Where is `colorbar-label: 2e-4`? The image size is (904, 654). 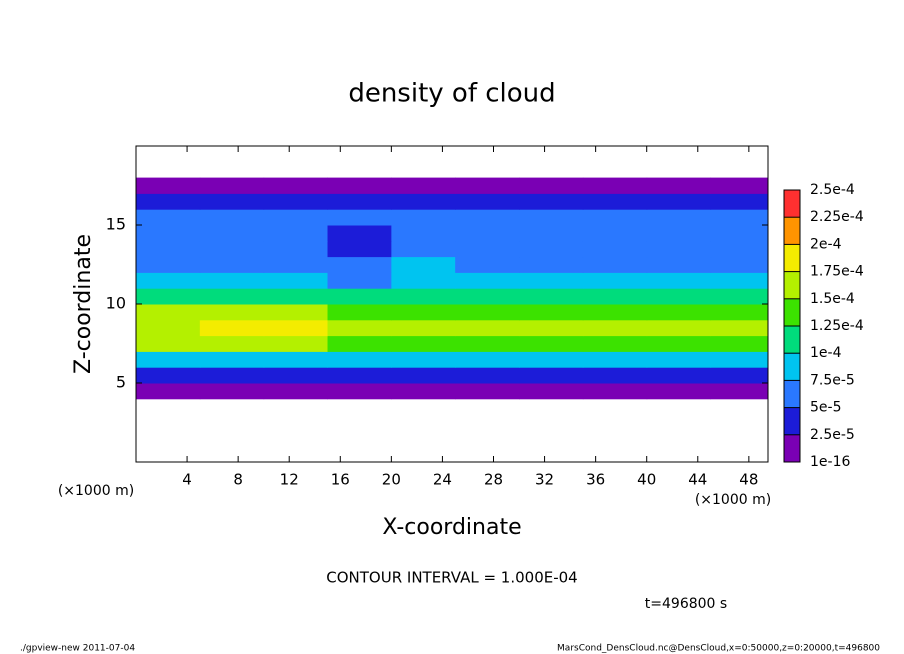
colorbar-label: 2e-4 is located at coordinates (826, 244).